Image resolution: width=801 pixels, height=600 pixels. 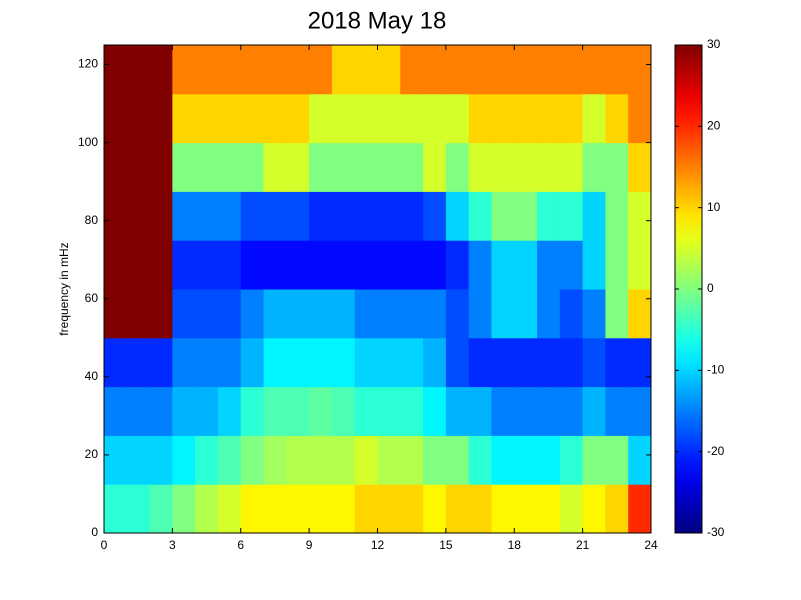 What do you see at coordinates (377, 20) in the screenshot?
I see `chart-title: 2018 May 18` at bounding box center [377, 20].